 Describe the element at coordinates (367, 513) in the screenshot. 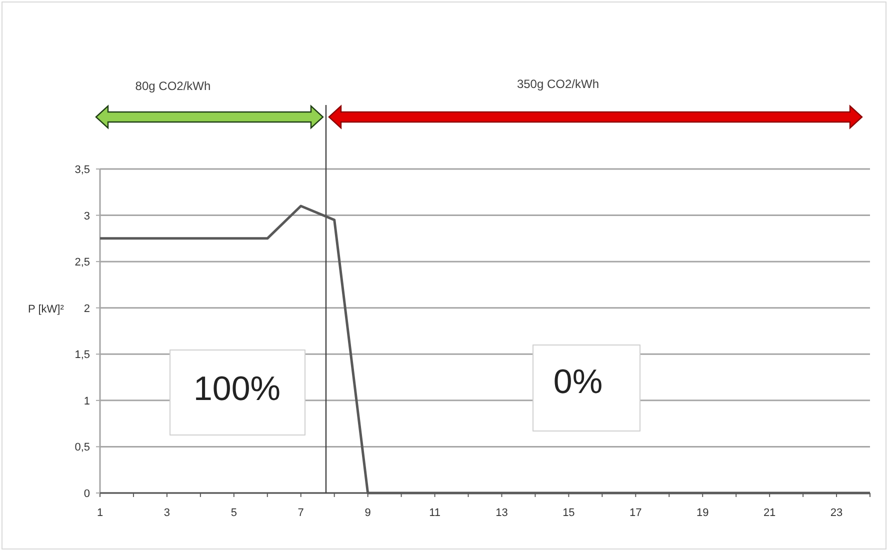

I see `x-tick-label: 9` at that location.